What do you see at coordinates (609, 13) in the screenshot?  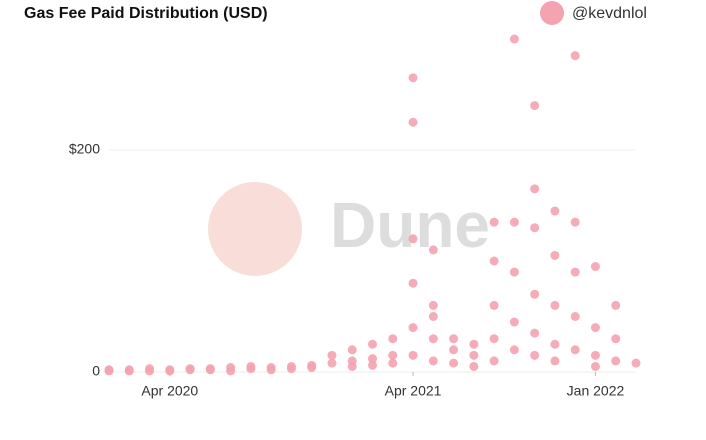 I see `legend-label: @kevdnlol` at bounding box center [609, 13].